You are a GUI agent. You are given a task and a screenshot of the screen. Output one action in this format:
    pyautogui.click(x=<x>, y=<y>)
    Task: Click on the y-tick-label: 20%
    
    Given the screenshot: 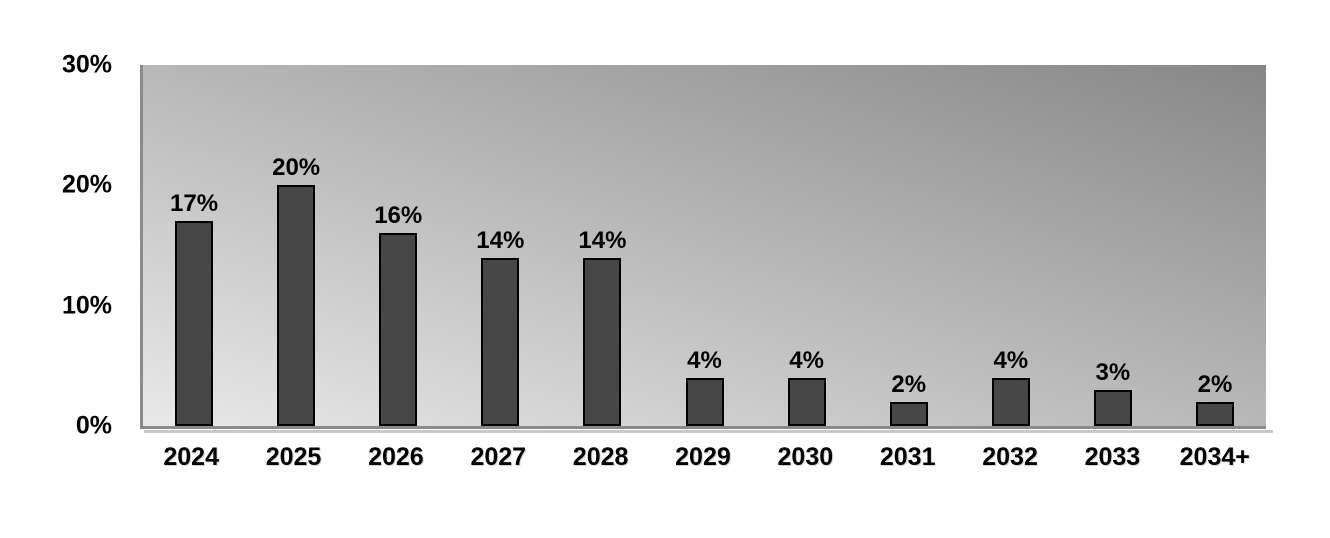 What is the action you would take?
    pyautogui.click(x=86, y=184)
    